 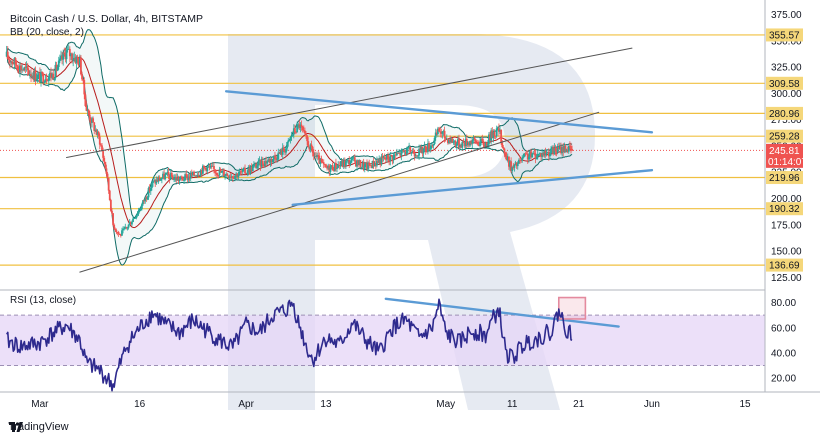 What do you see at coordinates (784, 266) in the screenshot?
I see `level-price-tag: 136.69` at bounding box center [784, 266].